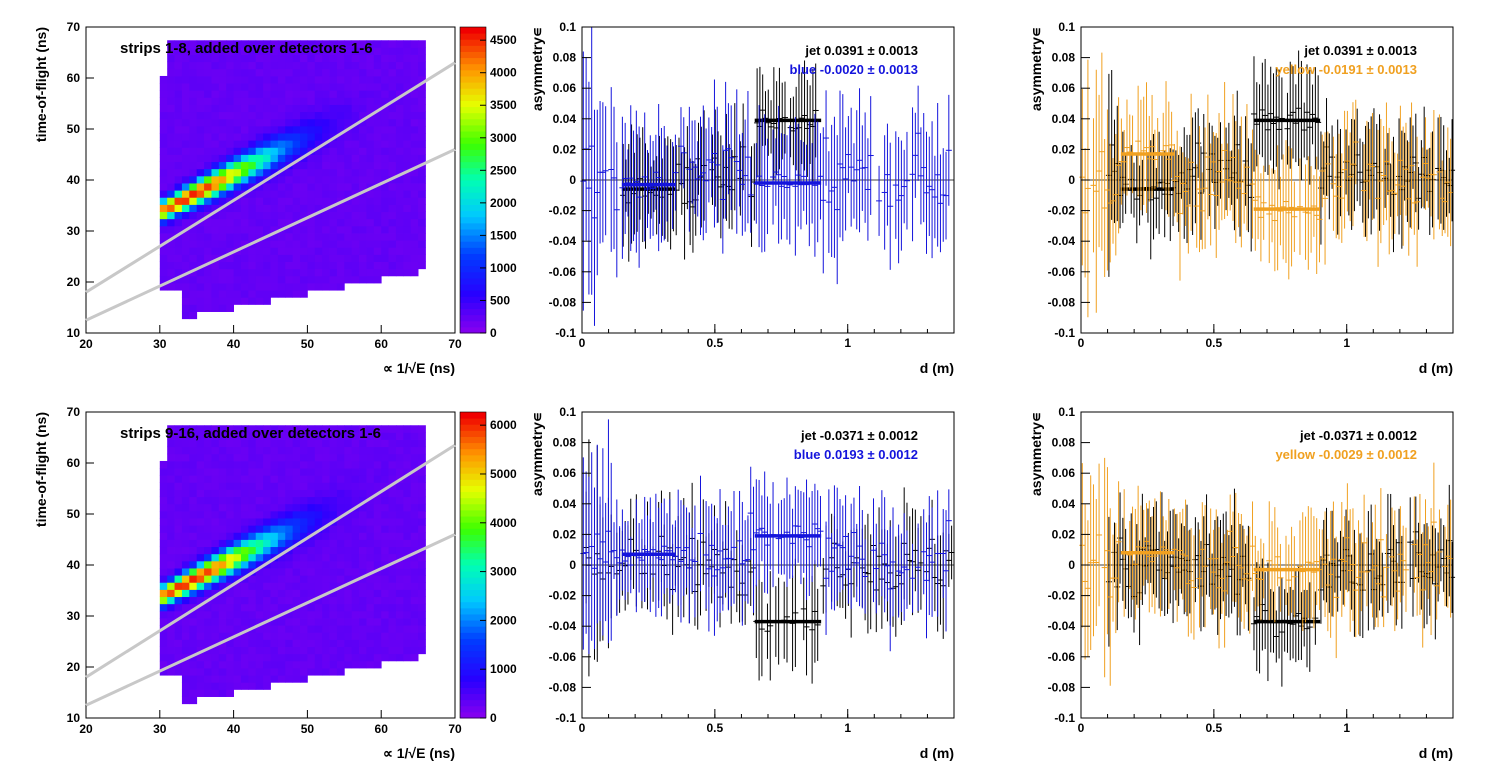  Describe the element at coordinates (1081, 343) in the screenshot. I see `x-tick-label: 0` at that location.